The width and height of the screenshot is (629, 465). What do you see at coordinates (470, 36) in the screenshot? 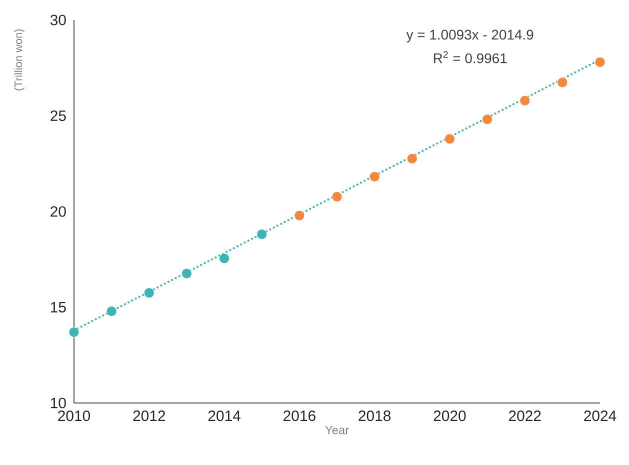
I see `annotation: y = 1.0093x - 2014.9` at bounding box center [470, 36].